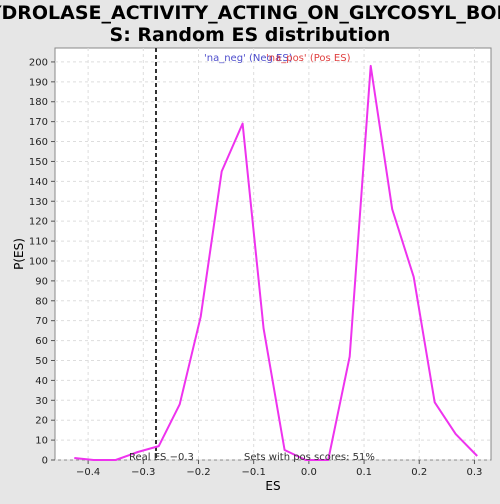 This screenshot has height=504, width=500. What do you see at coordinates (198, 472) in the screenshot?
I see `x-tick-label: −0.2` at bounding box center [198, 472].